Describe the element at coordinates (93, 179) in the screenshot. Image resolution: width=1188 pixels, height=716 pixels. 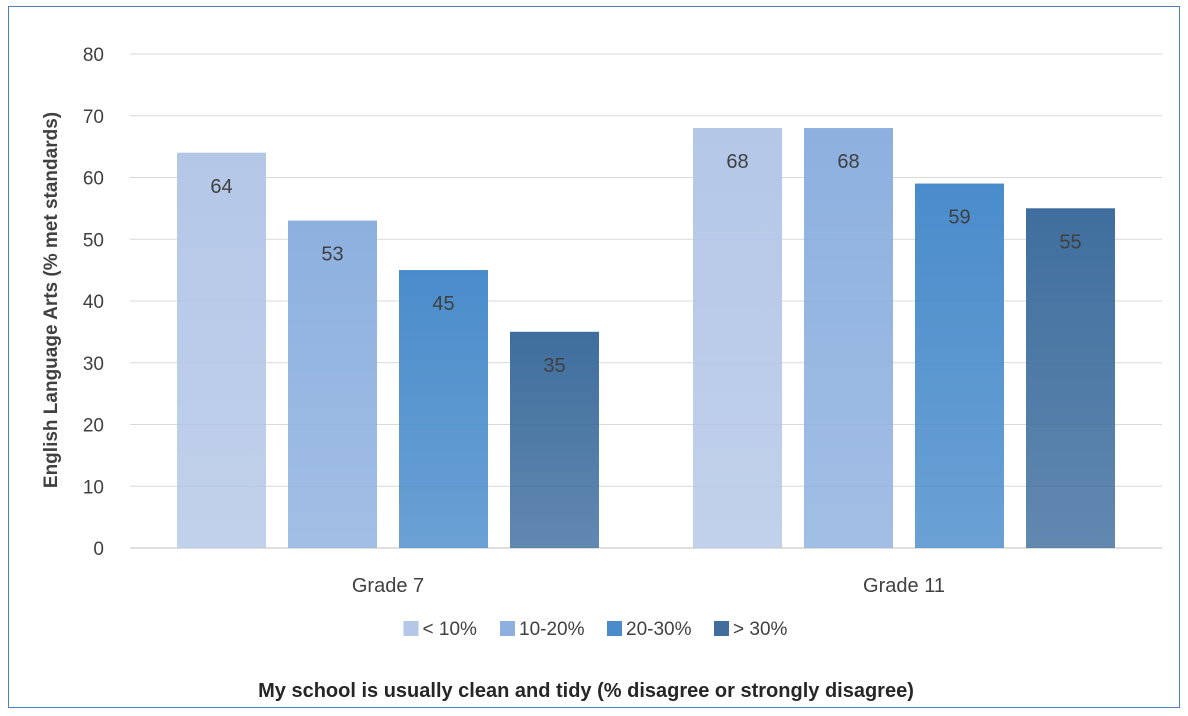
I see `y-tick-label: 60` at that location.